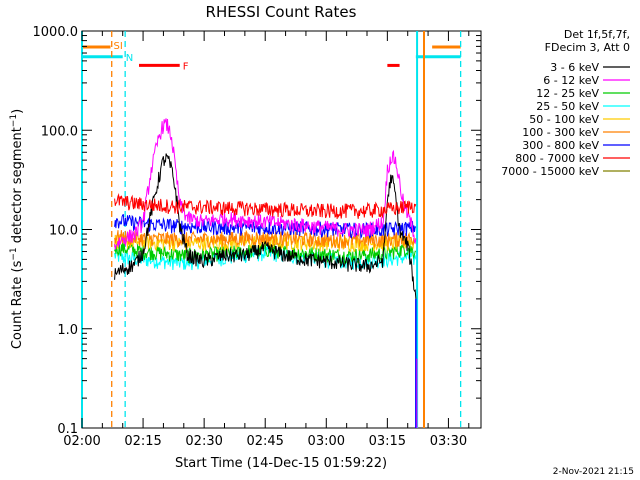 The height and width of the screenshot is (480, 640). I want to click on legend-header-line-2: FDecim 3, Att 0, so click(587, 47).